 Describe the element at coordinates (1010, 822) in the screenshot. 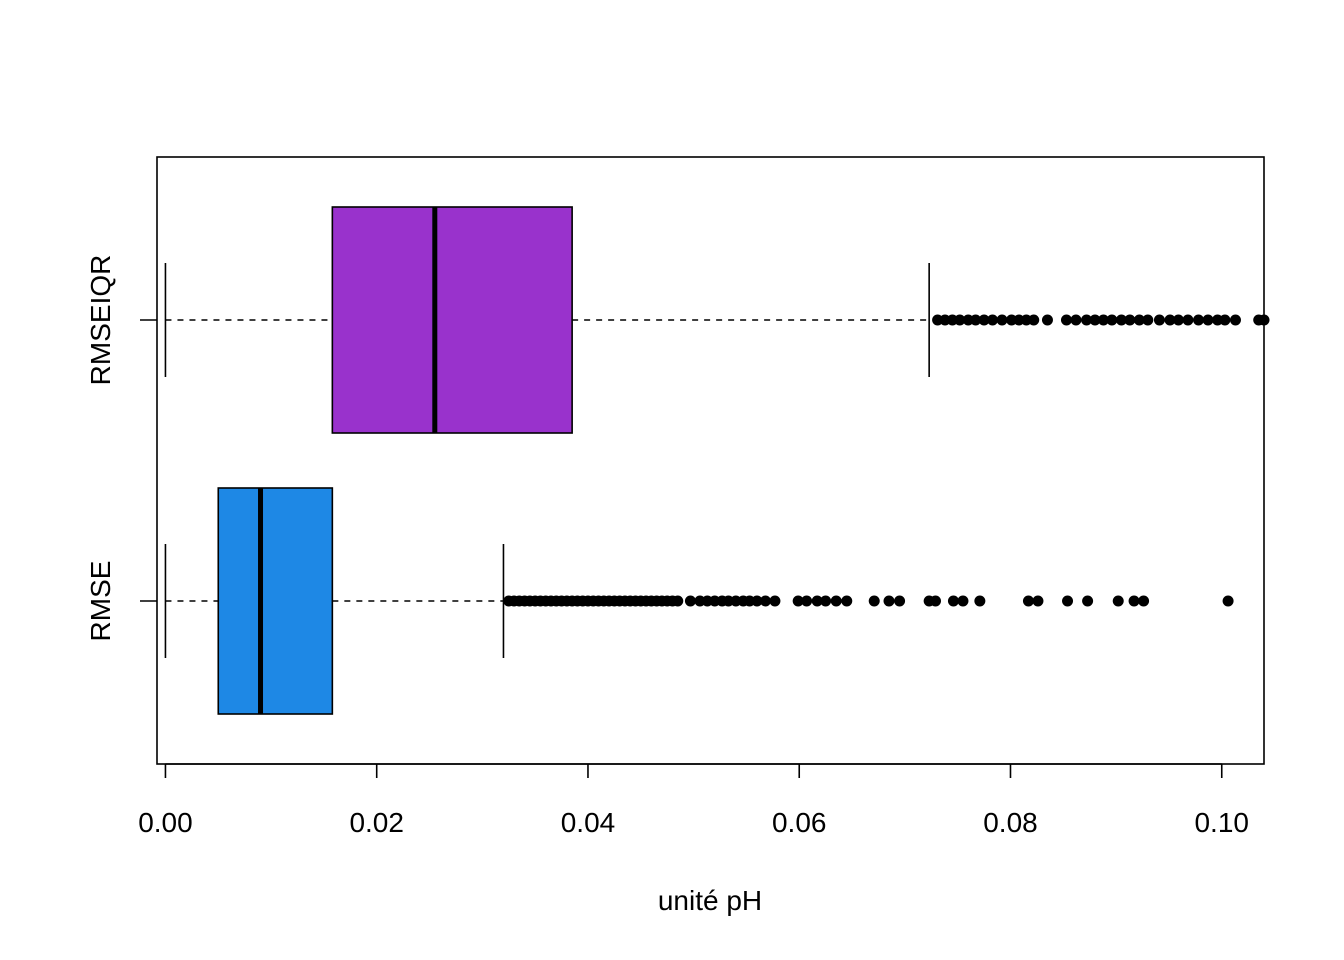

I see `x-tick-label: 0.08` at that location.